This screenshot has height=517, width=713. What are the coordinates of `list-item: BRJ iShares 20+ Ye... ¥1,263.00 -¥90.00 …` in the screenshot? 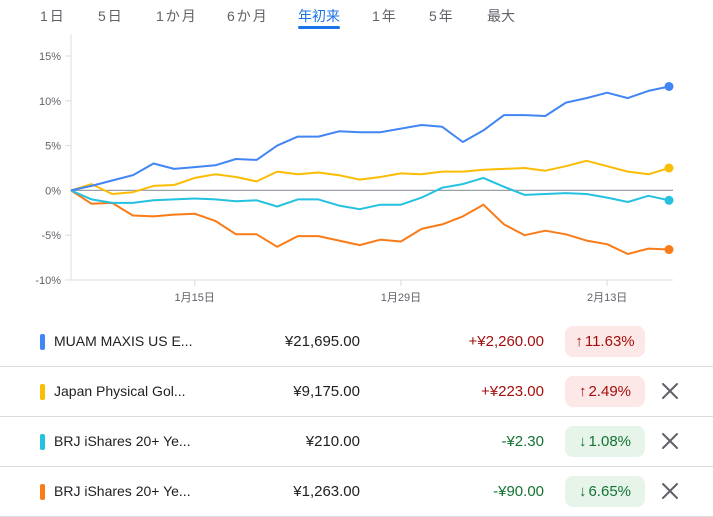 It's located at (356, 492).